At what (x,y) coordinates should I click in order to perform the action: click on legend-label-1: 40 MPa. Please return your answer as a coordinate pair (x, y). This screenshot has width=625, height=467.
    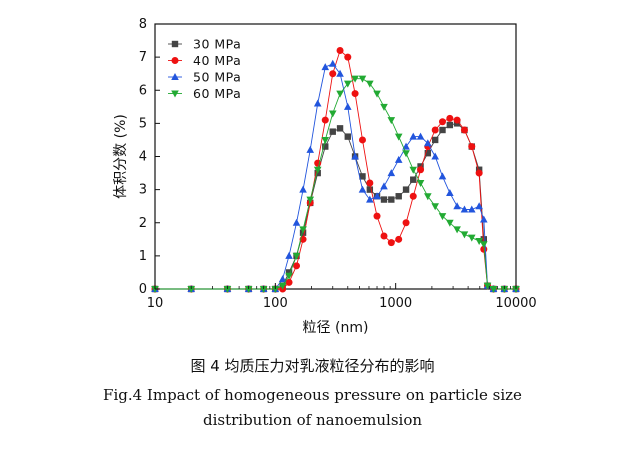
    Looking at the image, I should click on (217, 60).